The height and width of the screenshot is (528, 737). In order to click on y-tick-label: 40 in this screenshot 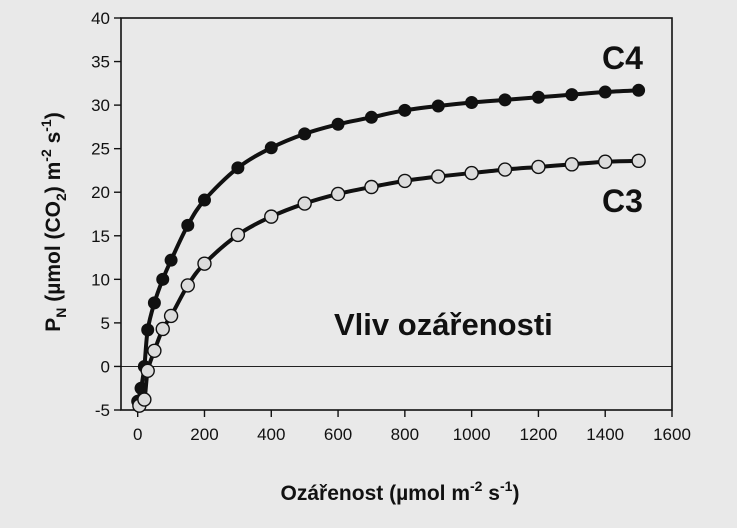, I will do `click(100, 18)`.